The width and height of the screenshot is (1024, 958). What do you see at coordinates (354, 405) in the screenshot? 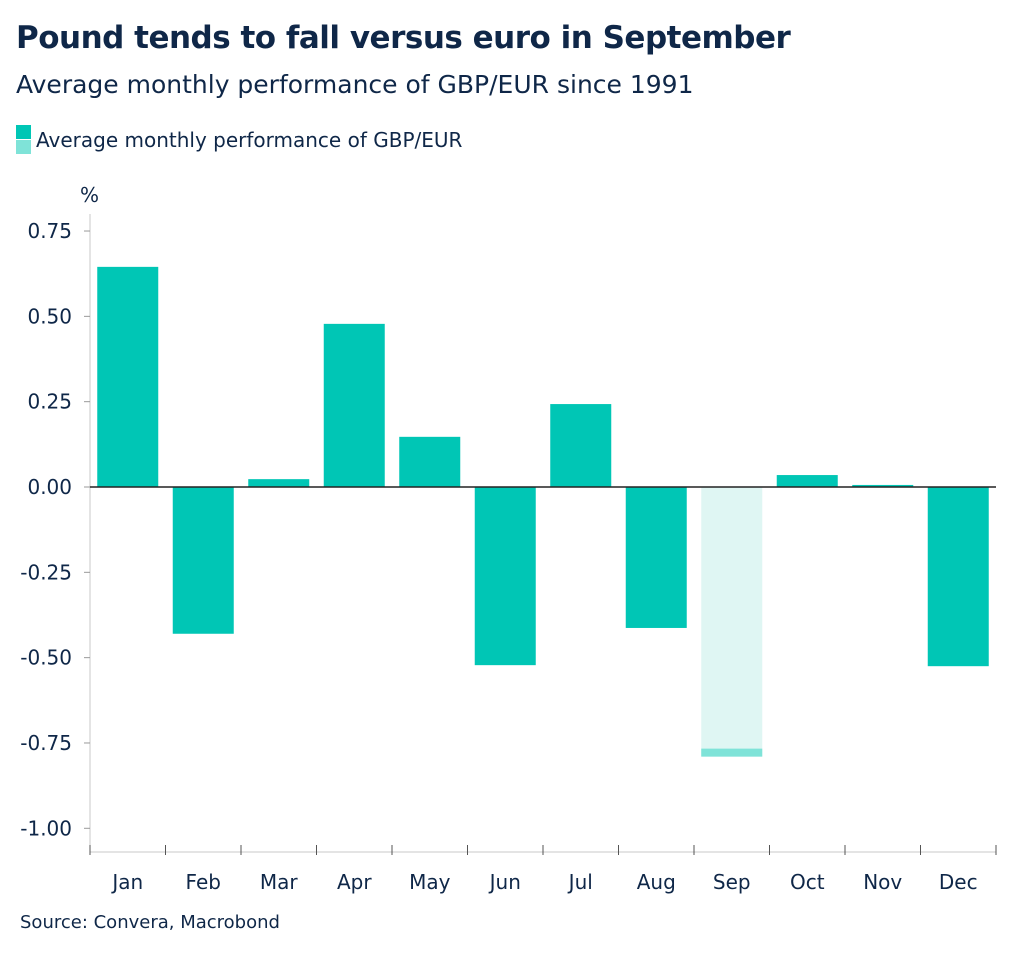
I see `bar-apr` at bounding box center [354, 405].